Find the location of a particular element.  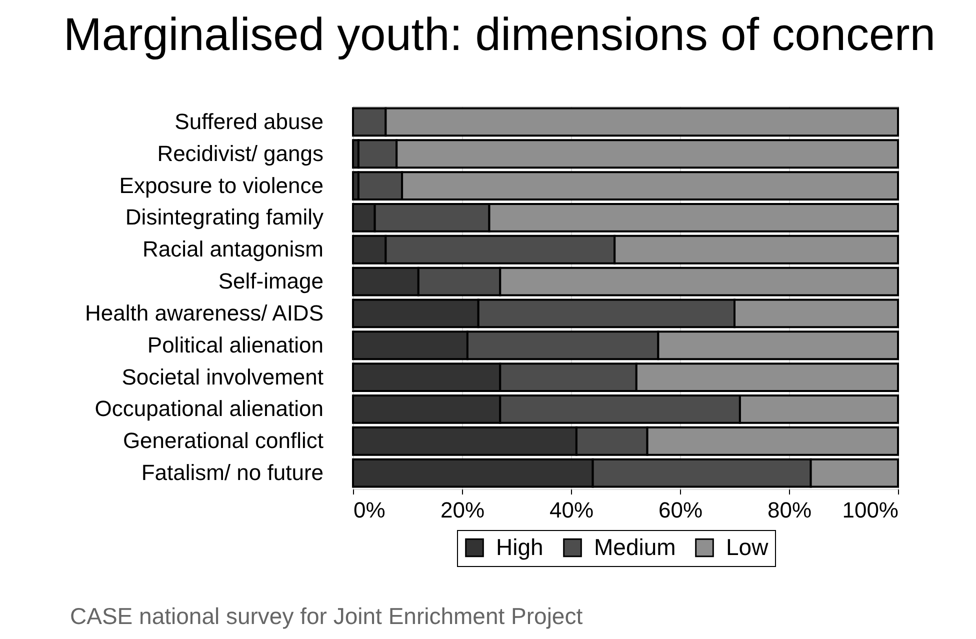

y-tick-label: Political alienation is located at coordinates (235, 345).